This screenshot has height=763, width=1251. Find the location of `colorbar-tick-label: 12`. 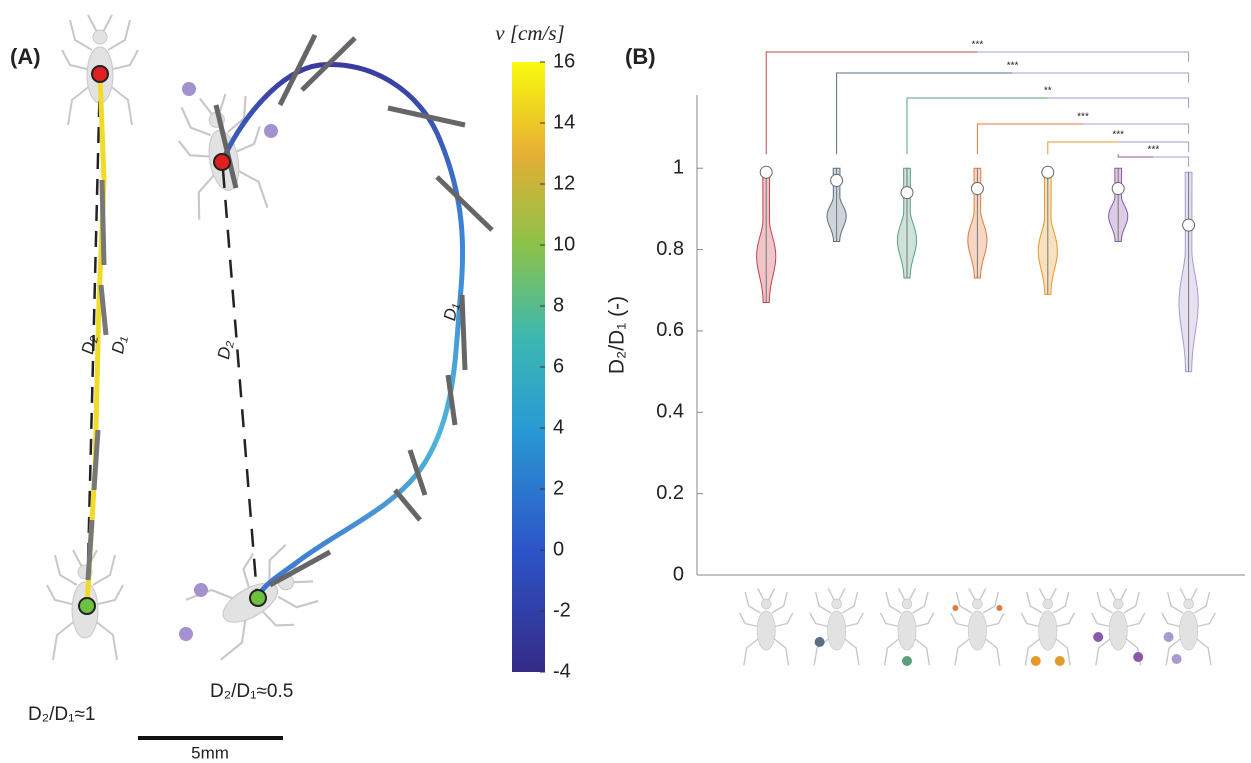

colorbar-tick-label: 12 is located at coordinates (564, 183).